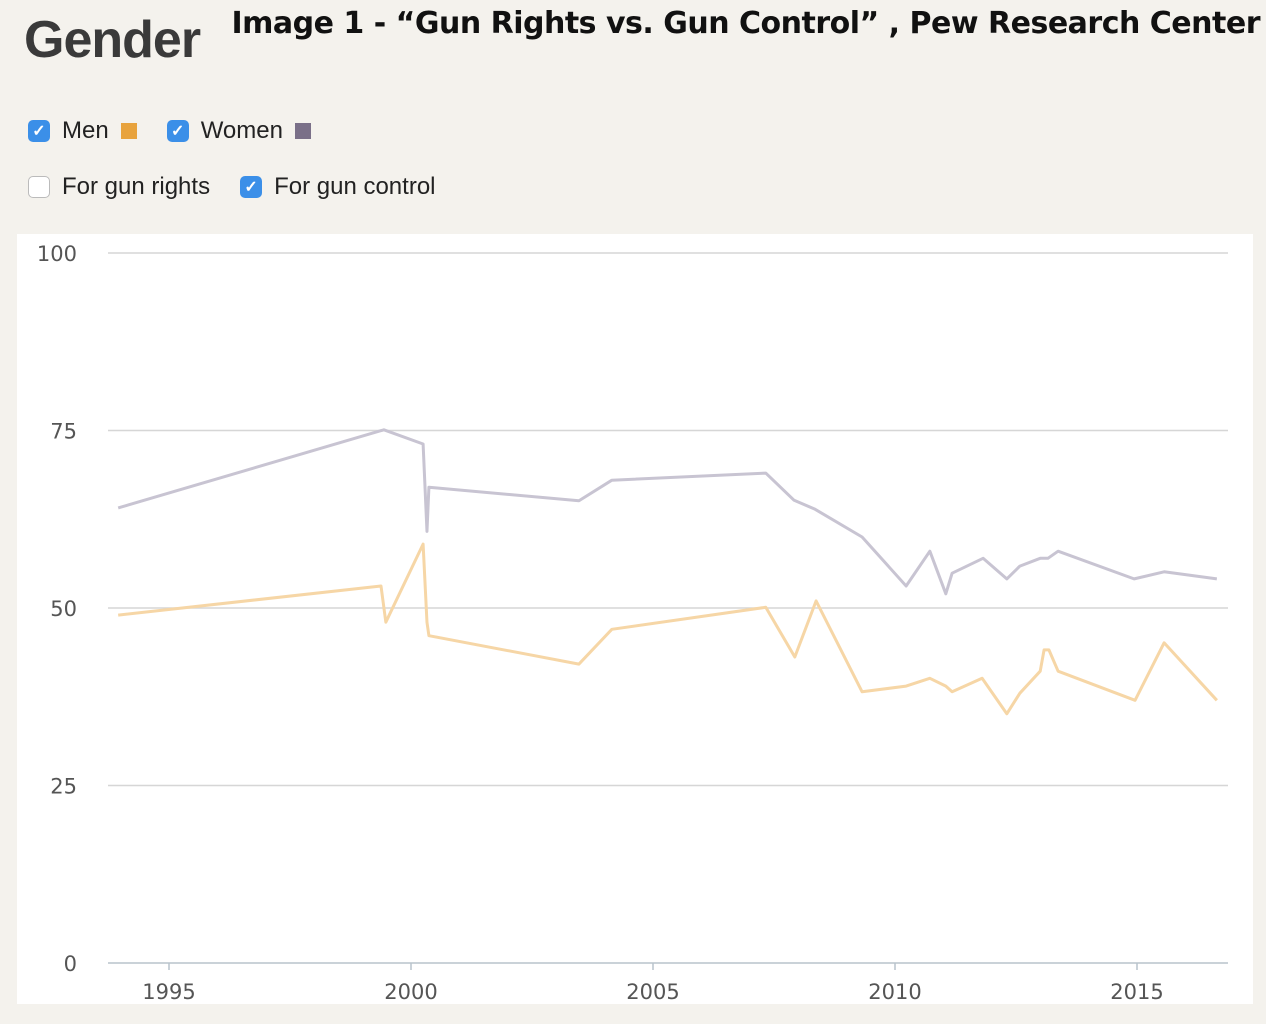 This screenshot has height=1024, width=1266. What do you see at coordinates (39, 187) in the screenshot?
I see `checkbox-gun-rights` at bounding box center [39, 187].